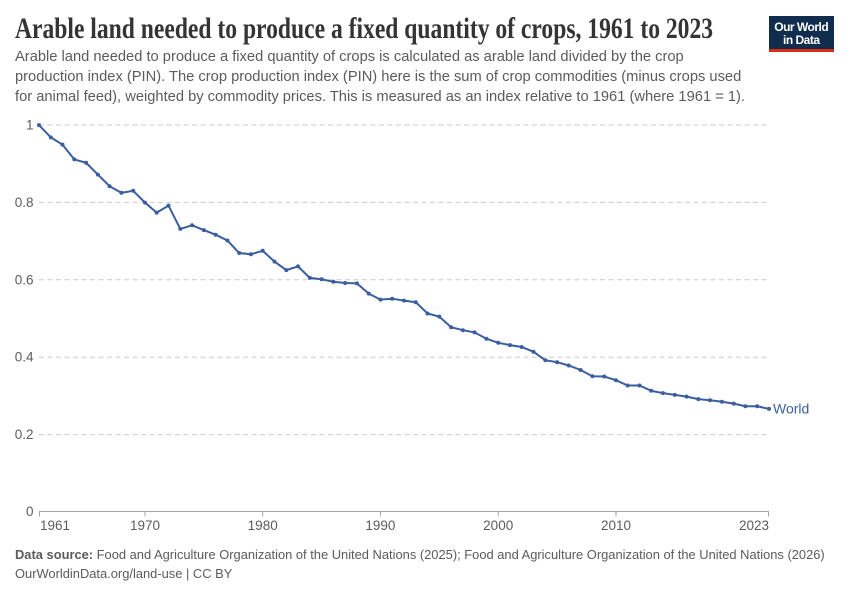 This screenshot has width=850, height=600. What do you see at coordinates (498, 525) in the screenshot?
I see `svg-text: 2000` at bounding box center [498, 525].